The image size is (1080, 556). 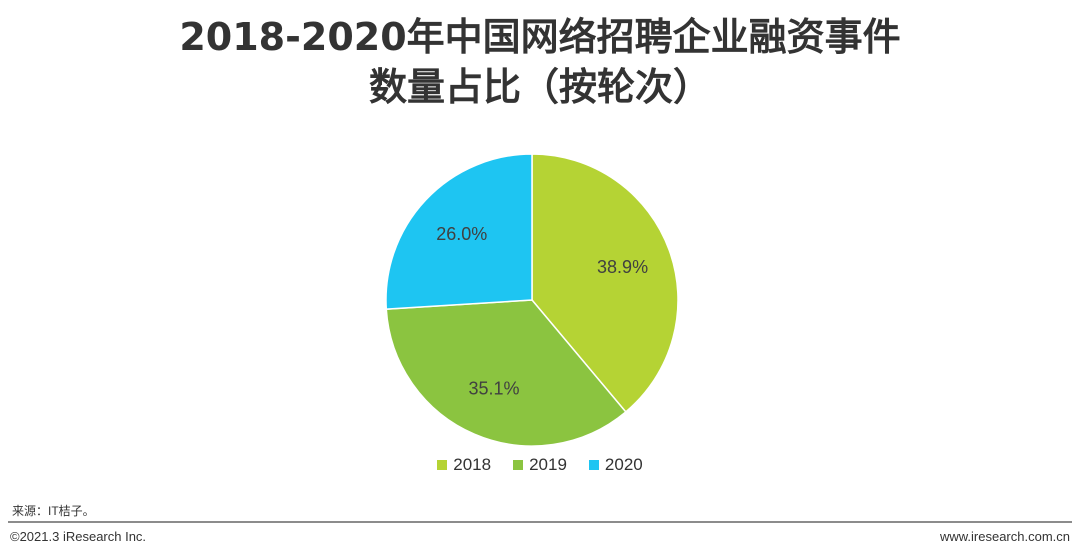 I want to click on source-note: 来源：IT桔子。, so click(x=53, y=511).